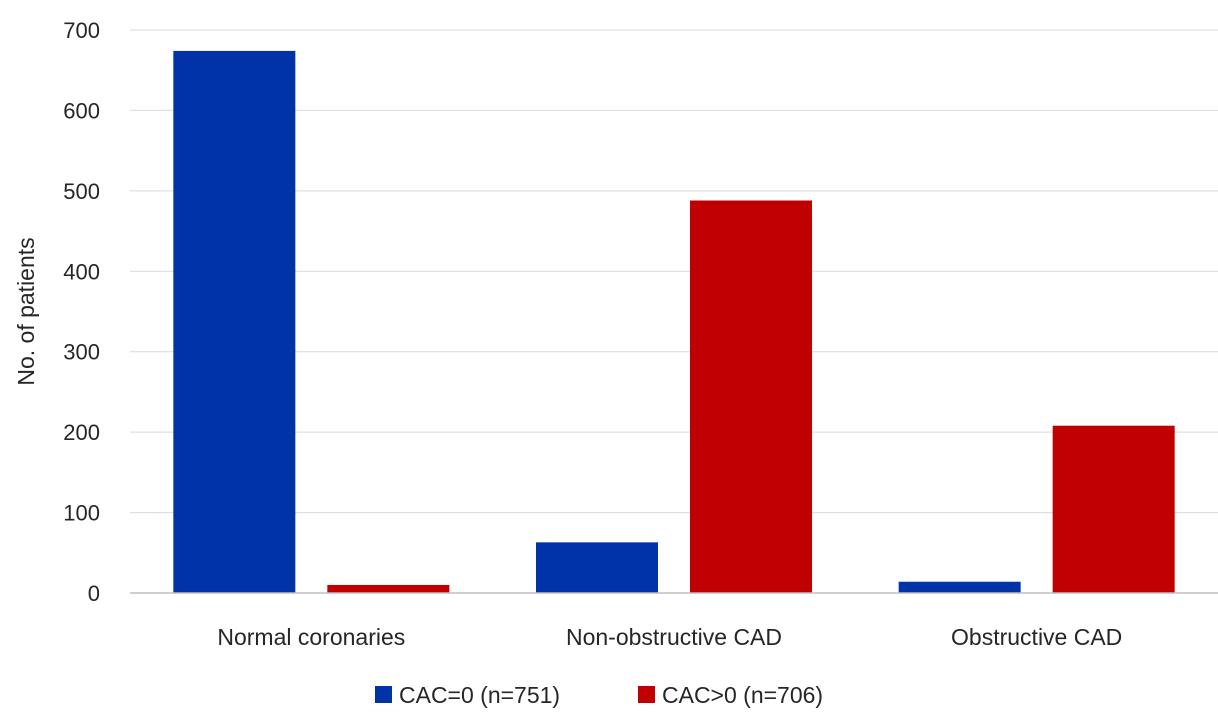  What do you see at coordinates (81, 312) in the screenshot?
I see `y-tick-labels: 0 100 200 300 400 500 600 700` at bounding box center [81, 312].